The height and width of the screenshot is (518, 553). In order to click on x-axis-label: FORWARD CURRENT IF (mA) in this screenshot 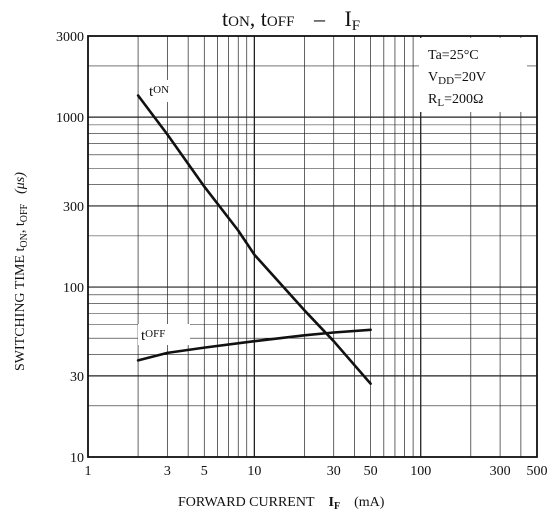, I will do `click(281, 503)`.